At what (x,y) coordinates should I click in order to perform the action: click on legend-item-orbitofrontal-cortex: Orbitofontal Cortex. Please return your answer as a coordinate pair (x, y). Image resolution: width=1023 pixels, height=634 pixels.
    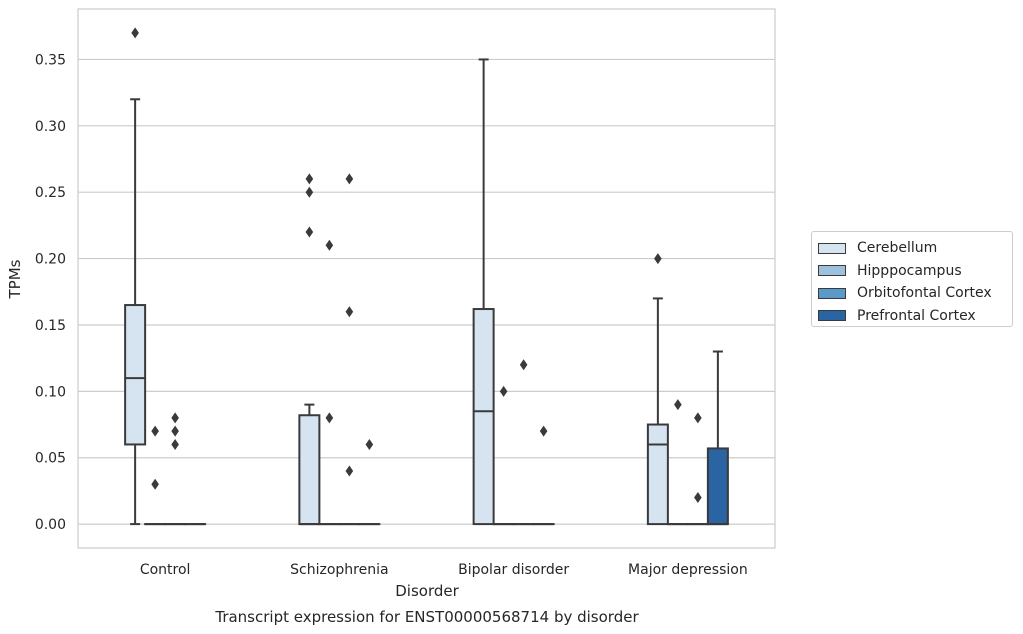
    Looking at the image, I should click on (912, 293).